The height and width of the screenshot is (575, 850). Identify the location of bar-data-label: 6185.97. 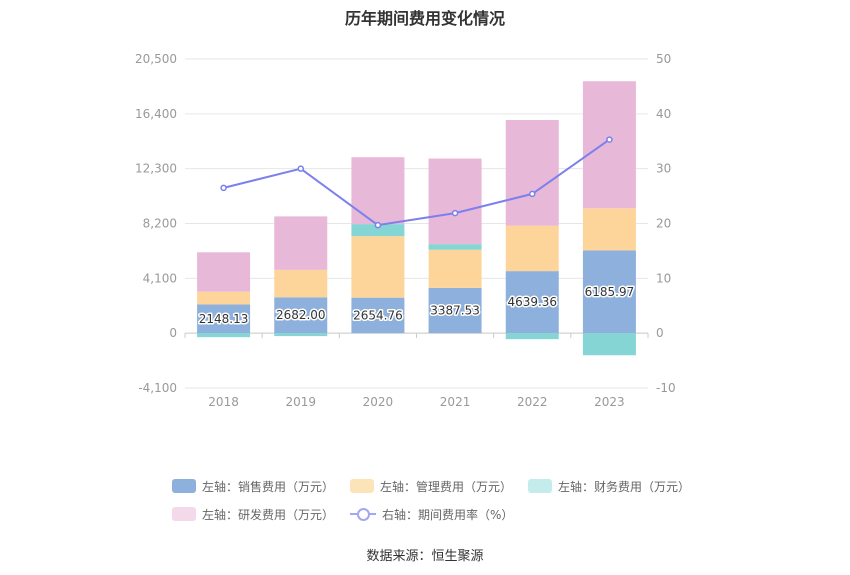
(610, 292).